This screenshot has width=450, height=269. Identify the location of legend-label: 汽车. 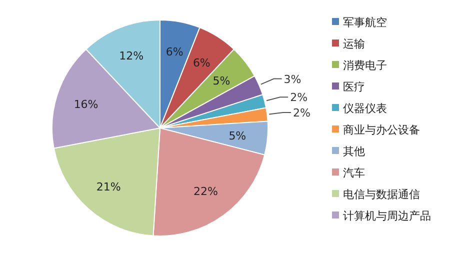
(354, 173).